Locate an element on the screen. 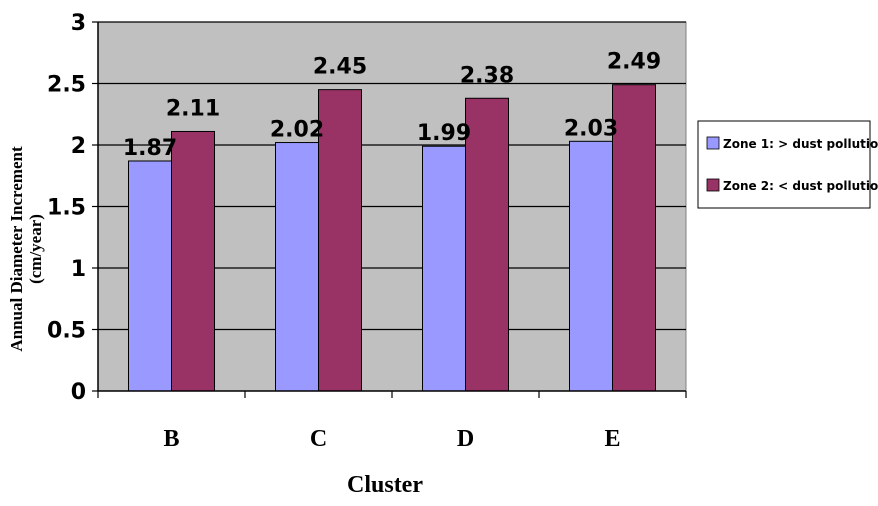 The width and height of the screenshot is (878, 506). y-tick-label: 1.5 is located at coordinates (66, 208).